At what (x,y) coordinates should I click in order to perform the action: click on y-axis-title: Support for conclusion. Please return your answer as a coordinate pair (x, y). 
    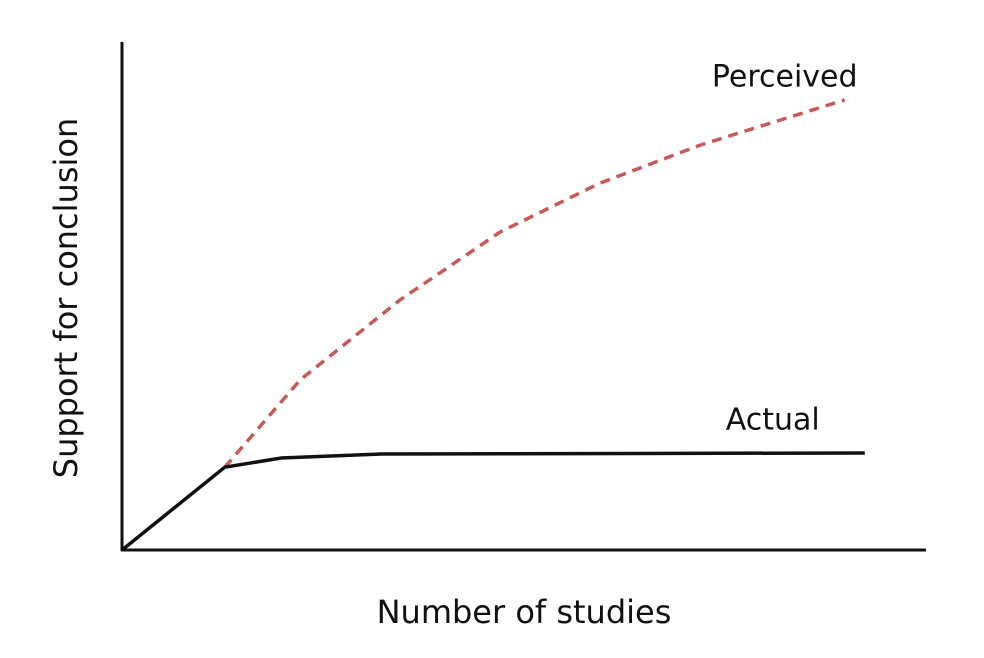
    Looking at the image, I should click on (66, 298).